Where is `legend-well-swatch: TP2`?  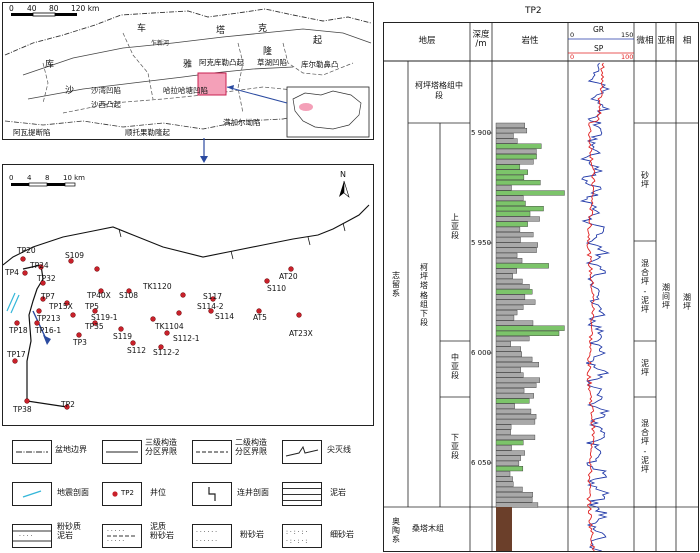
legend-well-swatch: TP2 is located at coordinates (122, 494).